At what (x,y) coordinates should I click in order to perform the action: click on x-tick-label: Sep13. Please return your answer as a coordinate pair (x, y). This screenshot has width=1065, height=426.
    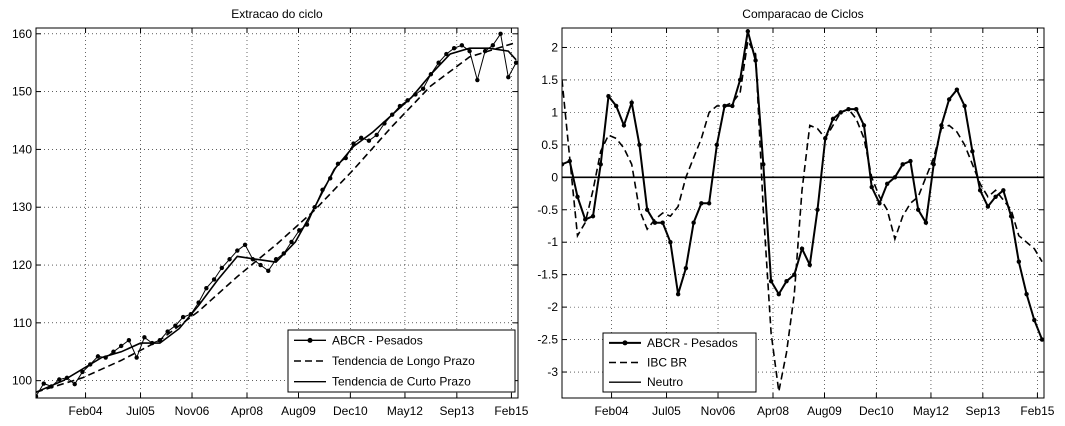
    Looking at the image, I should click on (456, 411).